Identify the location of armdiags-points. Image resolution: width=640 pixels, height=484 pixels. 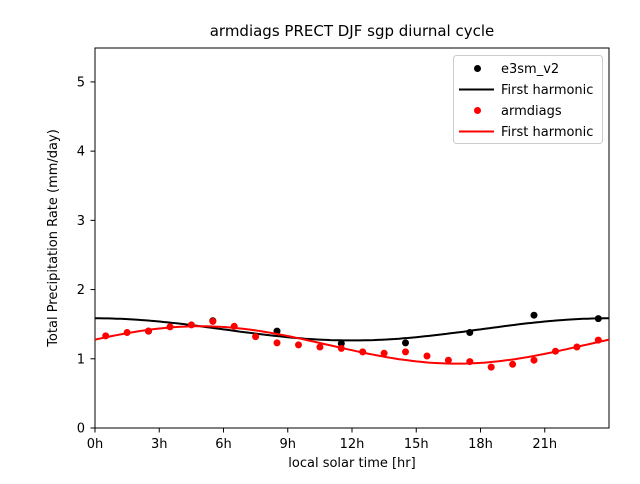
(352, 344).